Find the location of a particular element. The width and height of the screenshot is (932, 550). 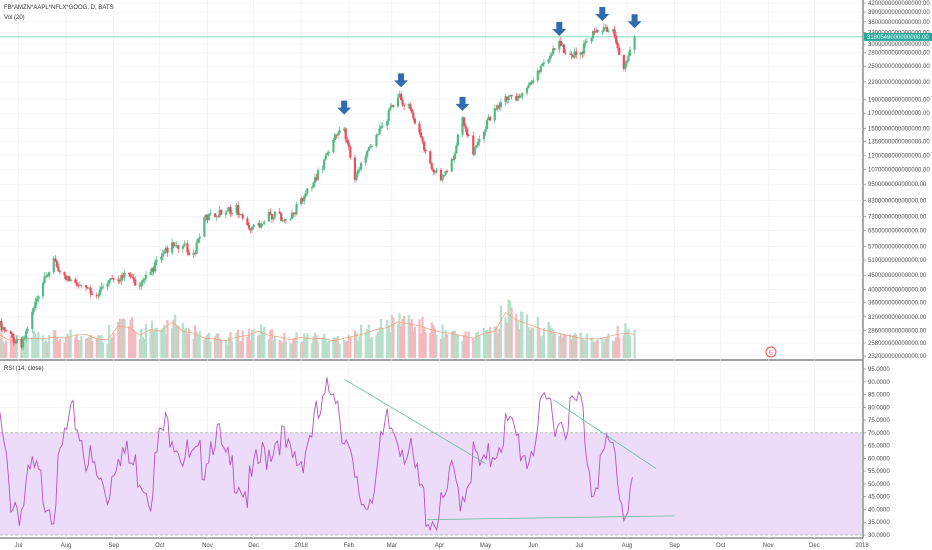

price-tick-label: 3000000000000000.00 is located at coordinates (899, 45).